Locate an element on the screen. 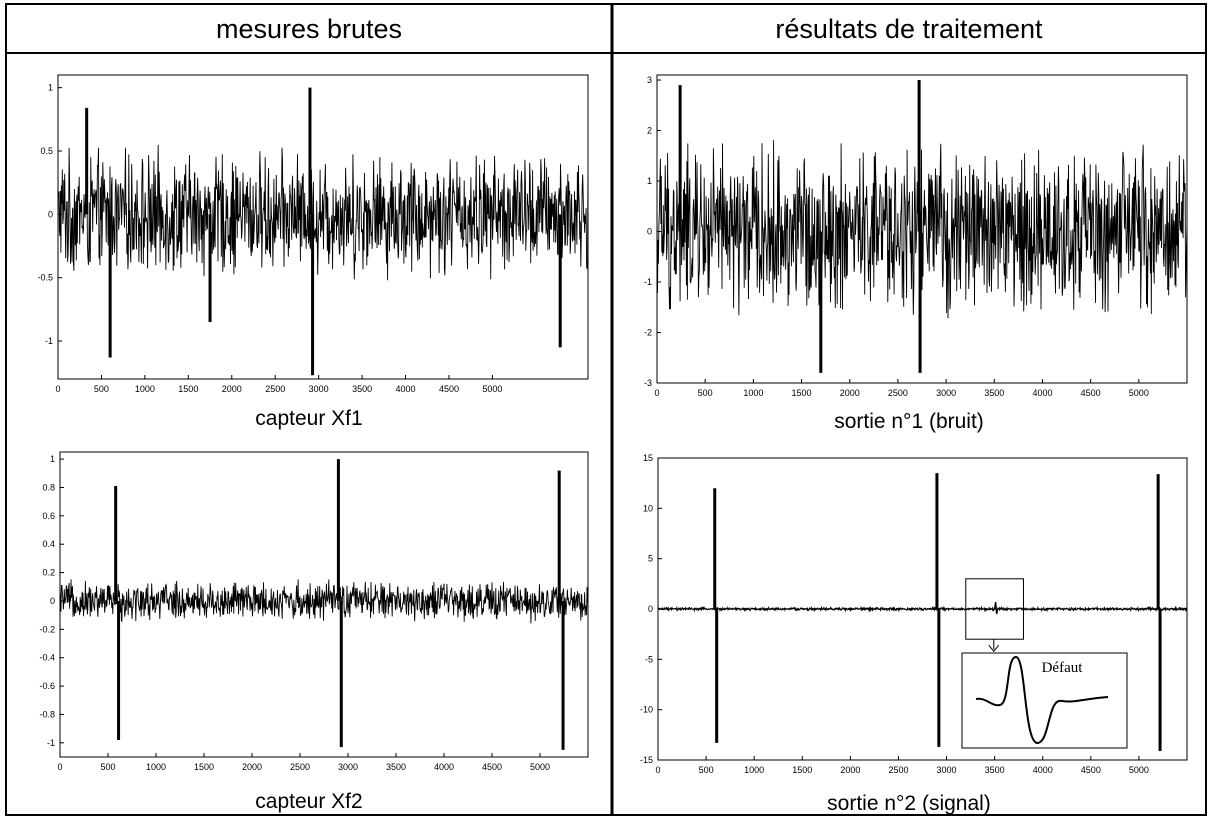 This screenshot has height=820, width=1211. x-tick-label-s2: 4000 is located at coordinates (1043, 770).